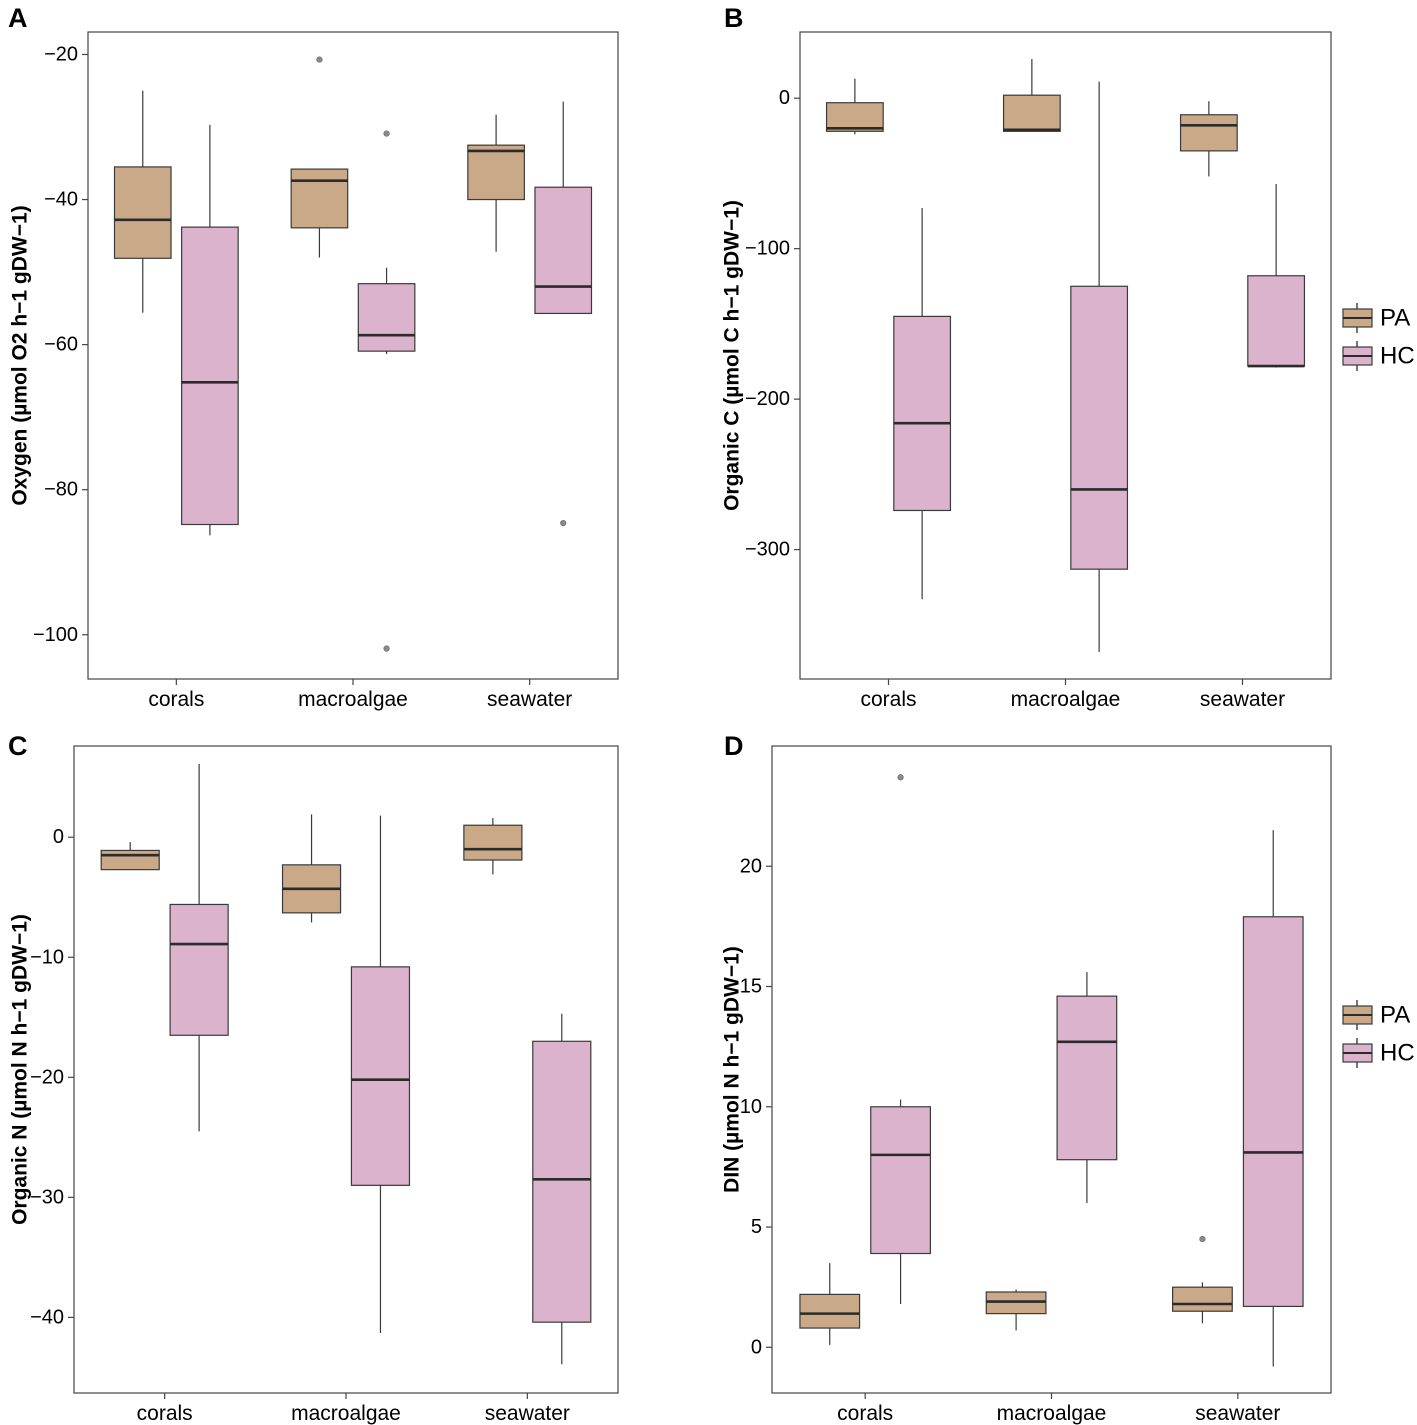 The height and width of the screenshot is (1425, 1417). I want to click on y-tick-label: 20, so click(751, 866).